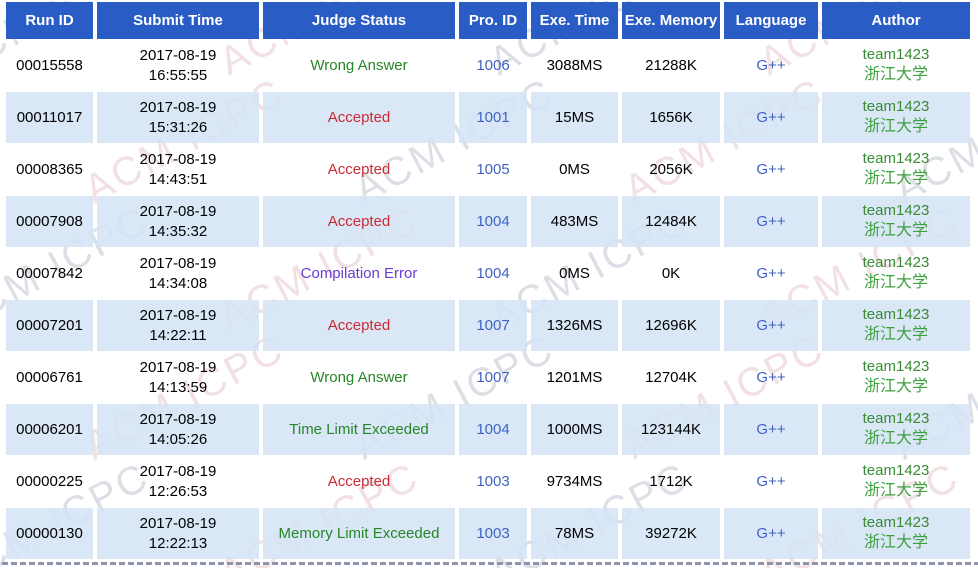 The image size is (978, 568). What do you see at coordinates (671, 325) in the screenshot?
I see `exe-memory-cell: 12696K` at bounding box center [671, 325].